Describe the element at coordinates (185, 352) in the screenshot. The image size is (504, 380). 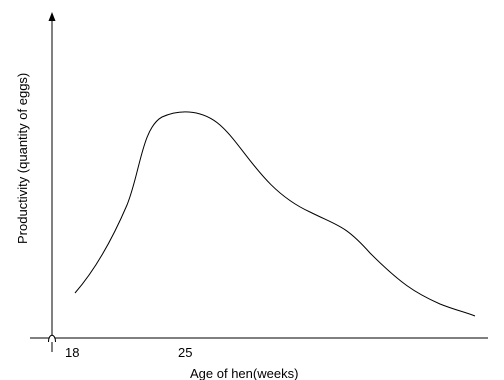
I see `x-tick-label-25: 25` at that location.